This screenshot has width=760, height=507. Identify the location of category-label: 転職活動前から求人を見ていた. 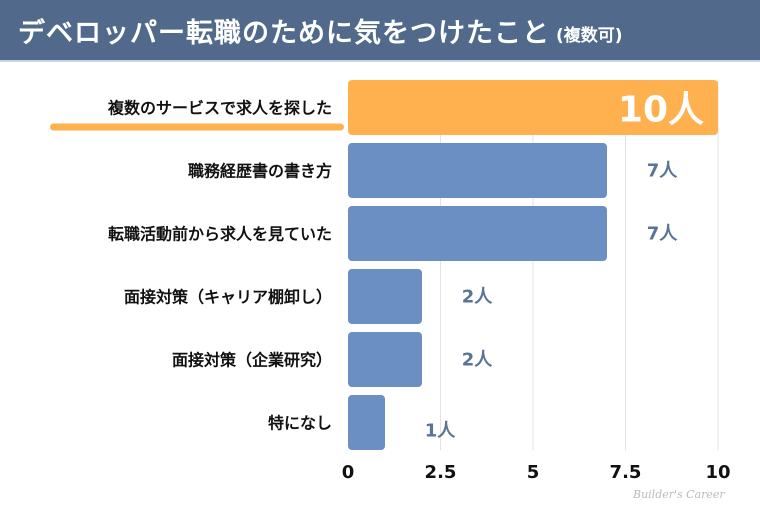
(220, 234).